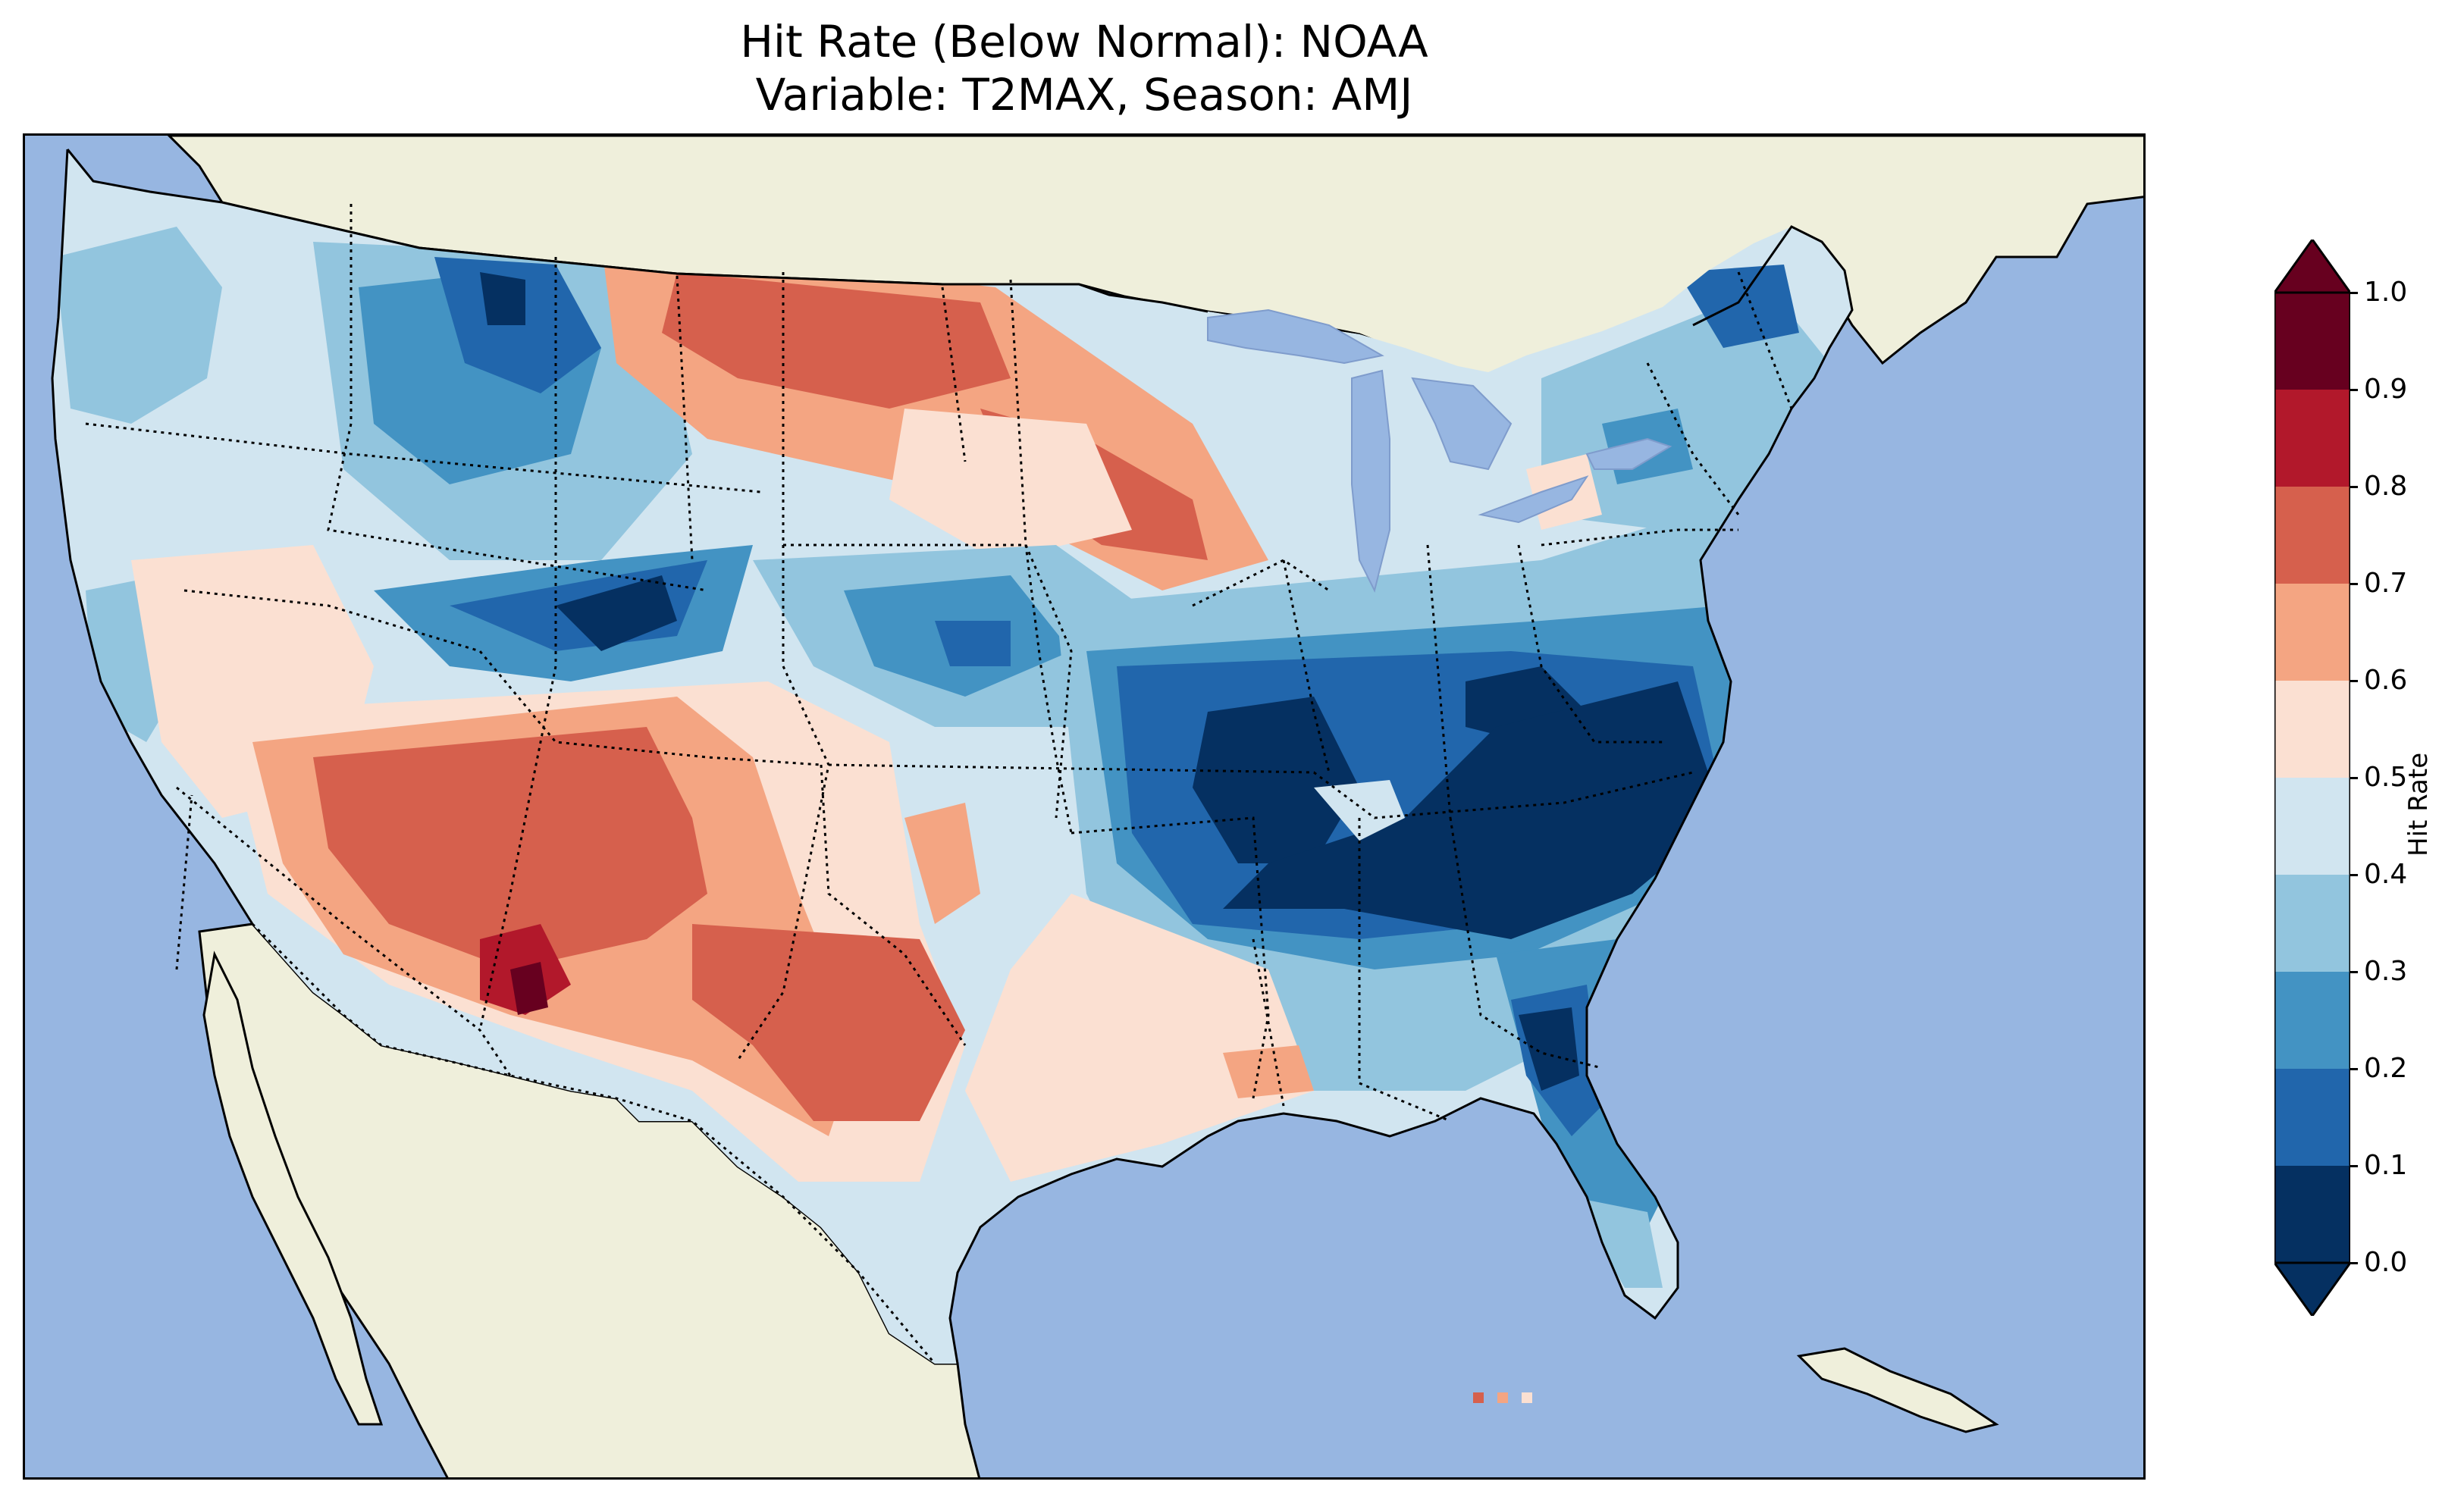 The height and width of the screenshot is (1494, 2464). Describe the element at coordinates (2386, 971) in the screenshot. I see `colorbar-tick-label: 0.3` at that location.